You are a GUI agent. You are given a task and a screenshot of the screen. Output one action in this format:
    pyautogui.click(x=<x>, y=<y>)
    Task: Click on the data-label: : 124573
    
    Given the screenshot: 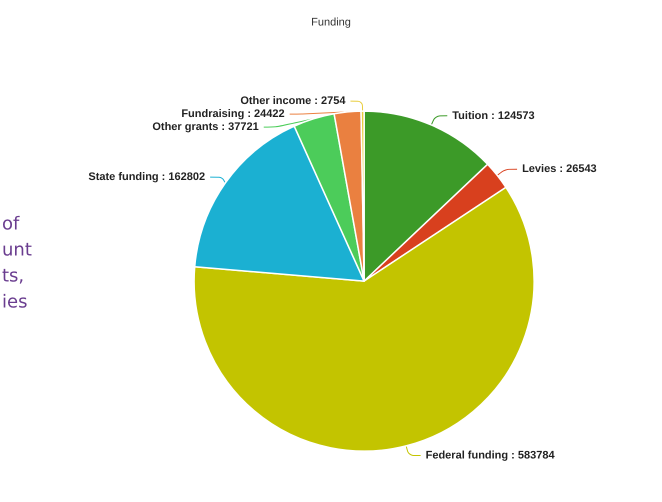 What is the action you would take?
    pyautogui.click(x=513, y=116)
    